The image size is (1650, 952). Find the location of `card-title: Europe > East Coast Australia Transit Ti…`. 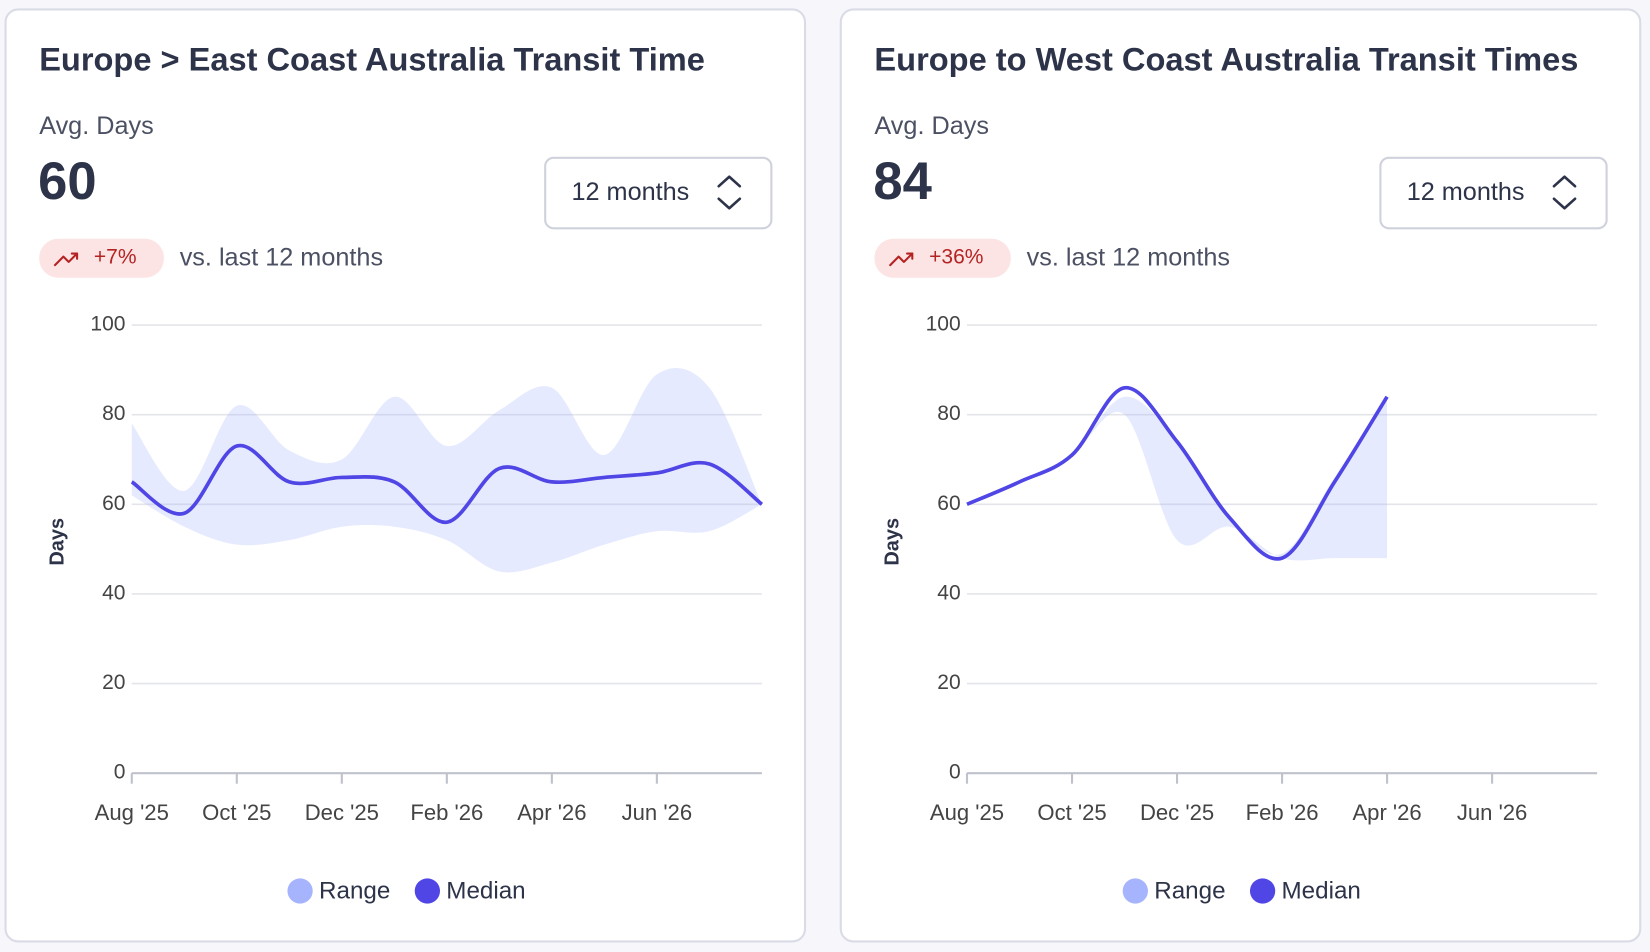

card-title: Europe > East Coast Australia Transit Ti… is located at coordinates (372, 59).